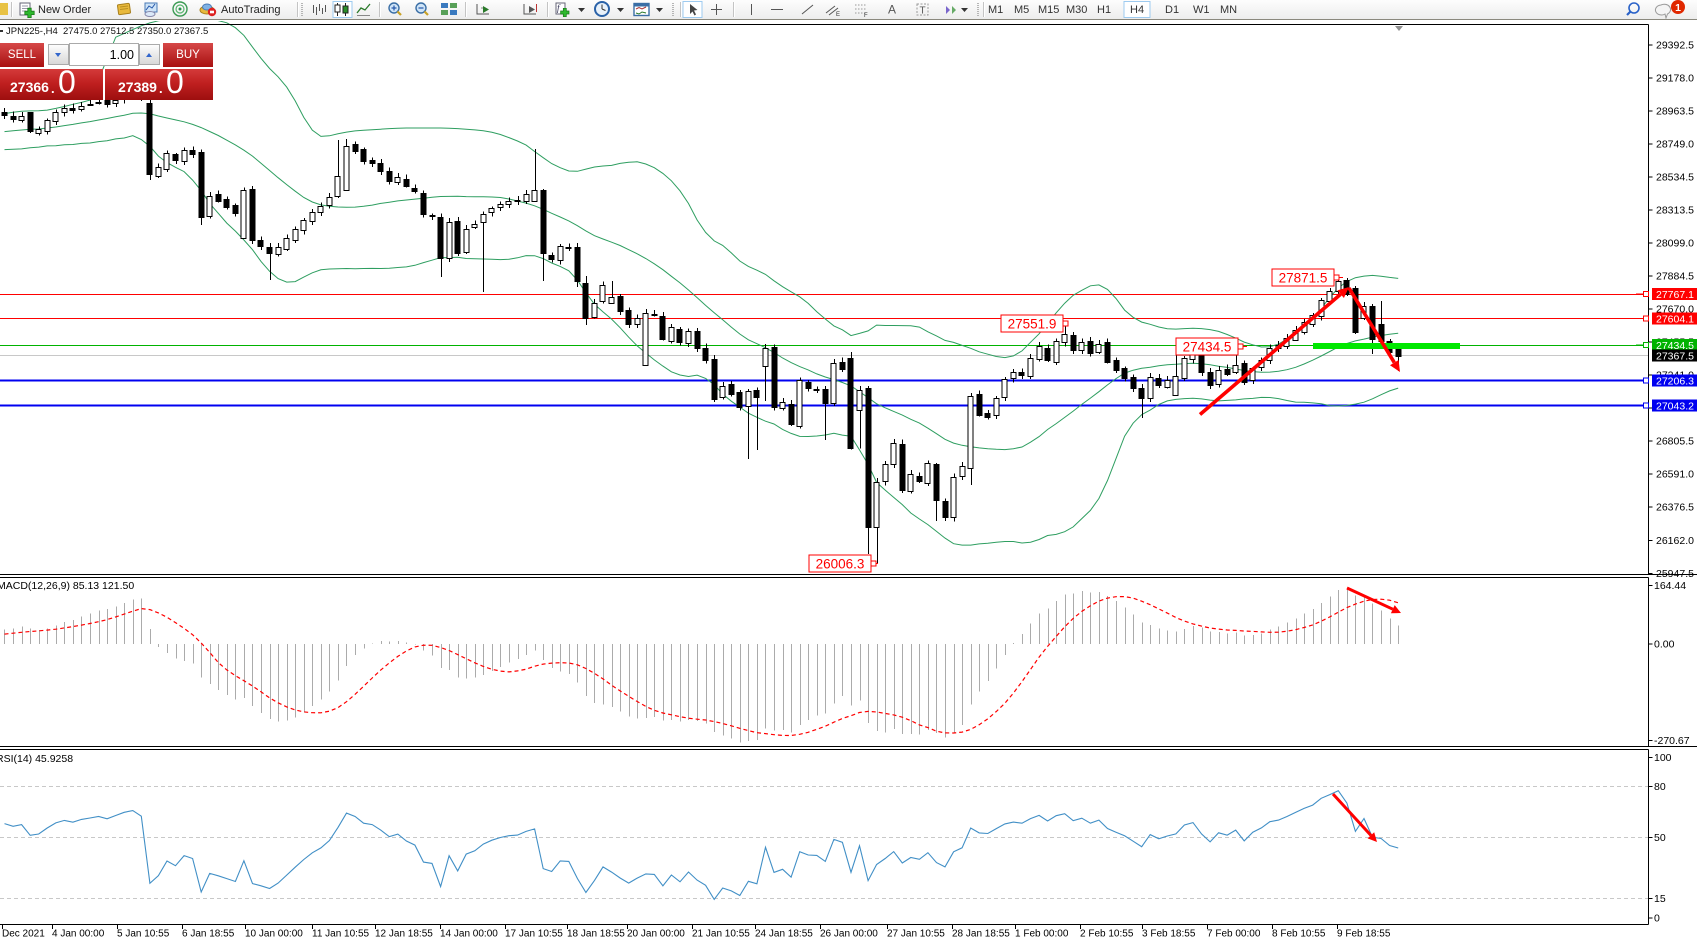 The image size is (1697, 944). What do you see at coordinates (1660, 787) in the screenshot?
I see `svg-text: 80` at bounding box center [1660, 787].